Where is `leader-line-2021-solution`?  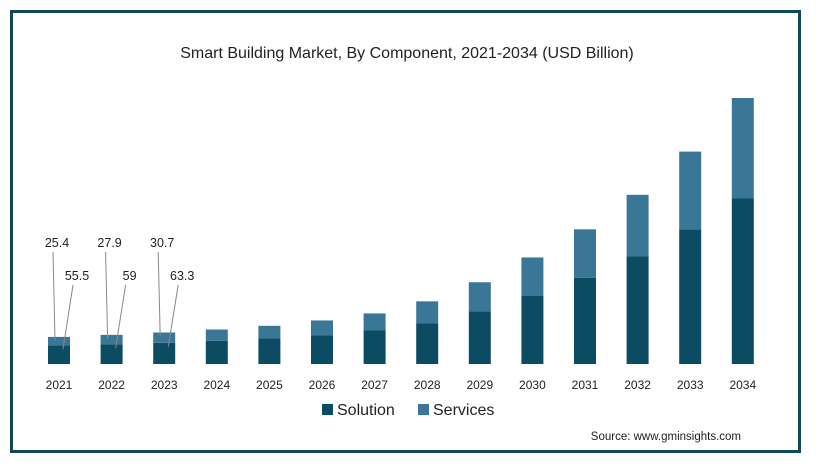 leader-line-2021-solution is located at coordinates (68, 317).